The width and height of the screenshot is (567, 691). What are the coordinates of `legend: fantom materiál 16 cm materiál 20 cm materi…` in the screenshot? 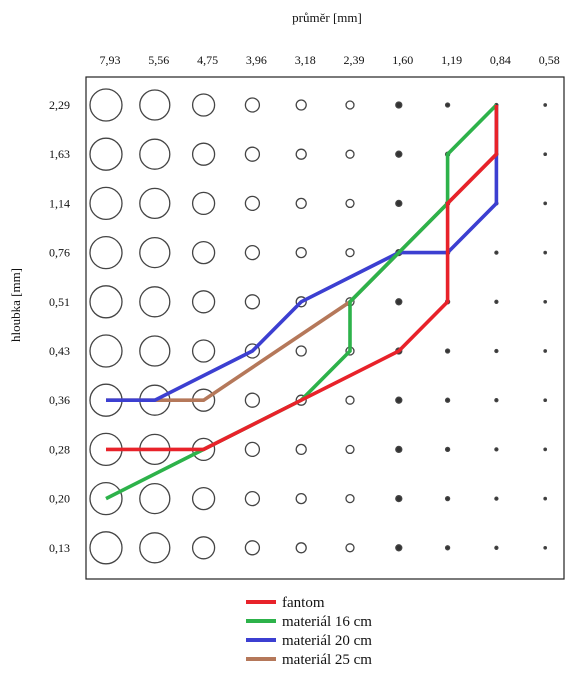 It's located at (309, 631).